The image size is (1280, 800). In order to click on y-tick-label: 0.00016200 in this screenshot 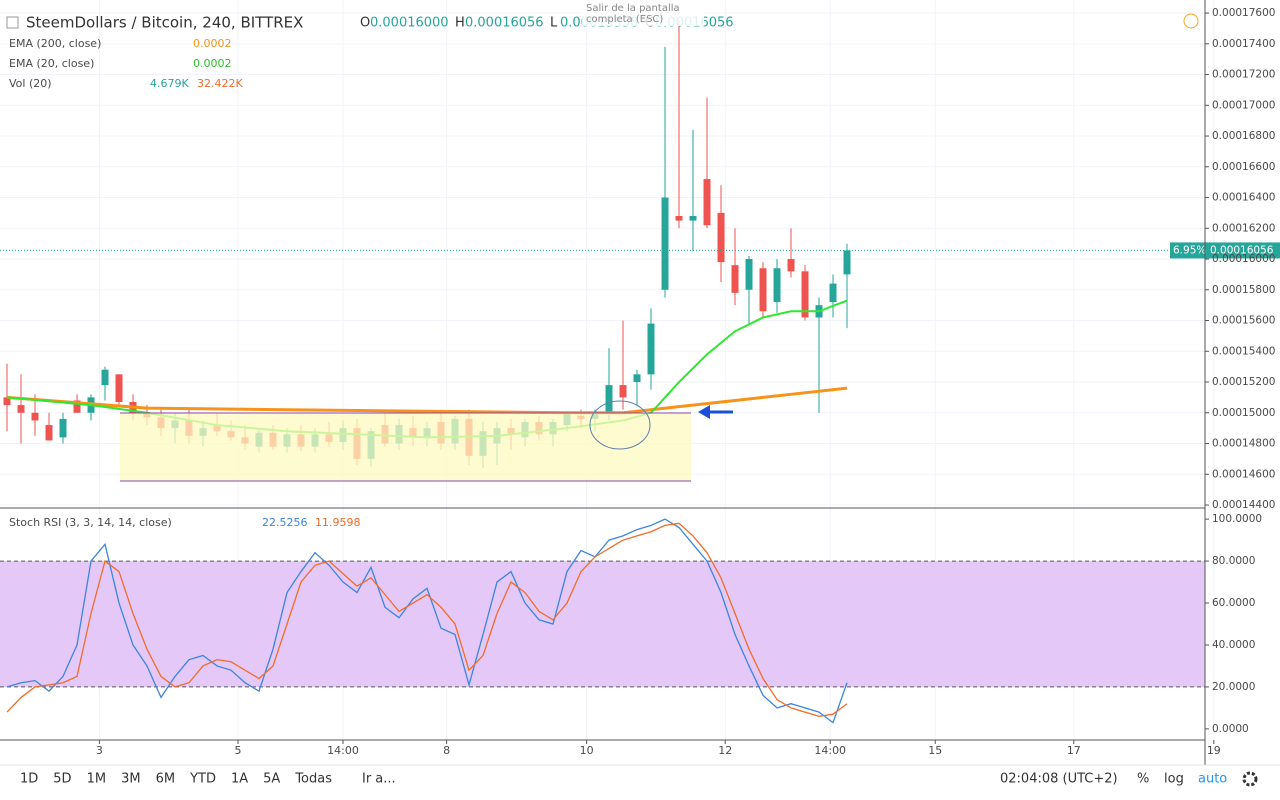, I will do `click(1243, 228)`.